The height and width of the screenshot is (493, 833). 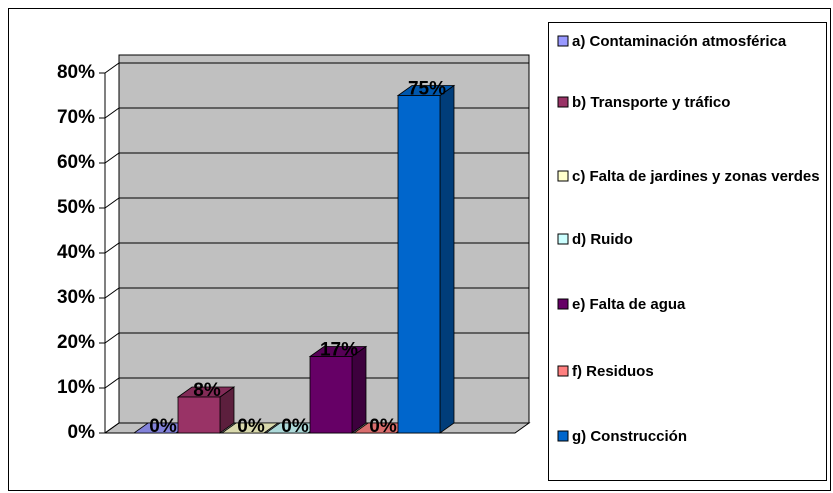 What do you see at coordinates (629, 436) in the screenshot?
I see `legend-label: g) Construcción` at bounding box center [629, 436].